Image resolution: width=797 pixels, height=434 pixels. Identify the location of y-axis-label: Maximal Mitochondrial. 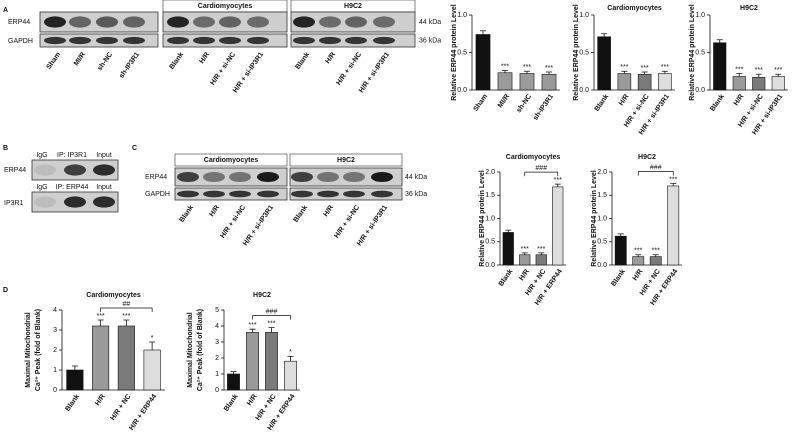
(28, 350).